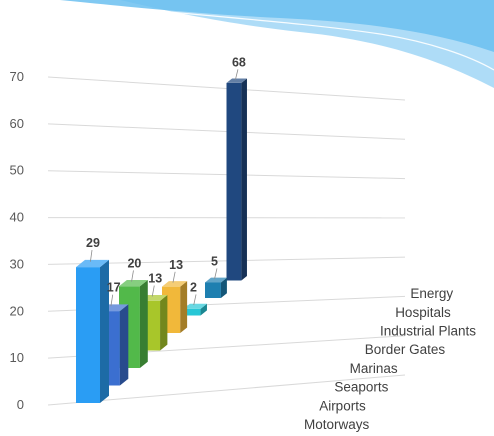 Image resolution: width=494 pixels, height=436 pixels. Describe the element at coordinates (423, 312) in the screenshot. I see `category-label: Hospitals` at that location.